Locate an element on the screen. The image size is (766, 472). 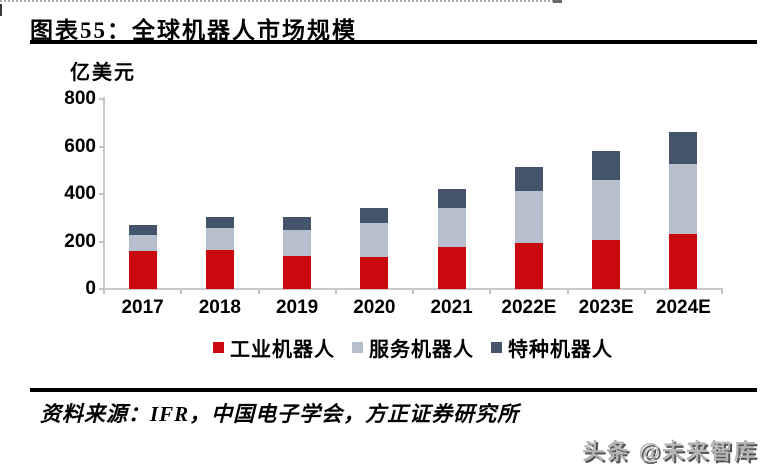
y-axis-line is located at coordinates (104, 193).